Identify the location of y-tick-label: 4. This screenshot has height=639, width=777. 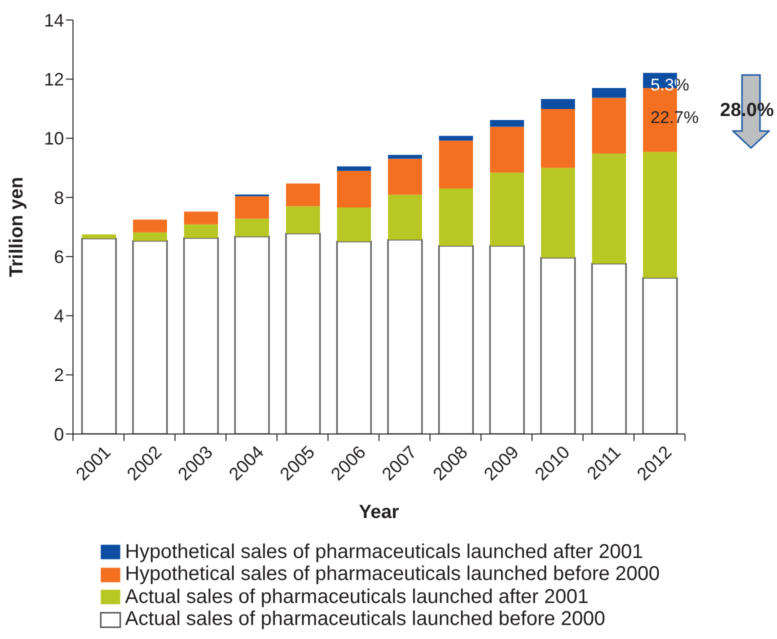
(59, 316).